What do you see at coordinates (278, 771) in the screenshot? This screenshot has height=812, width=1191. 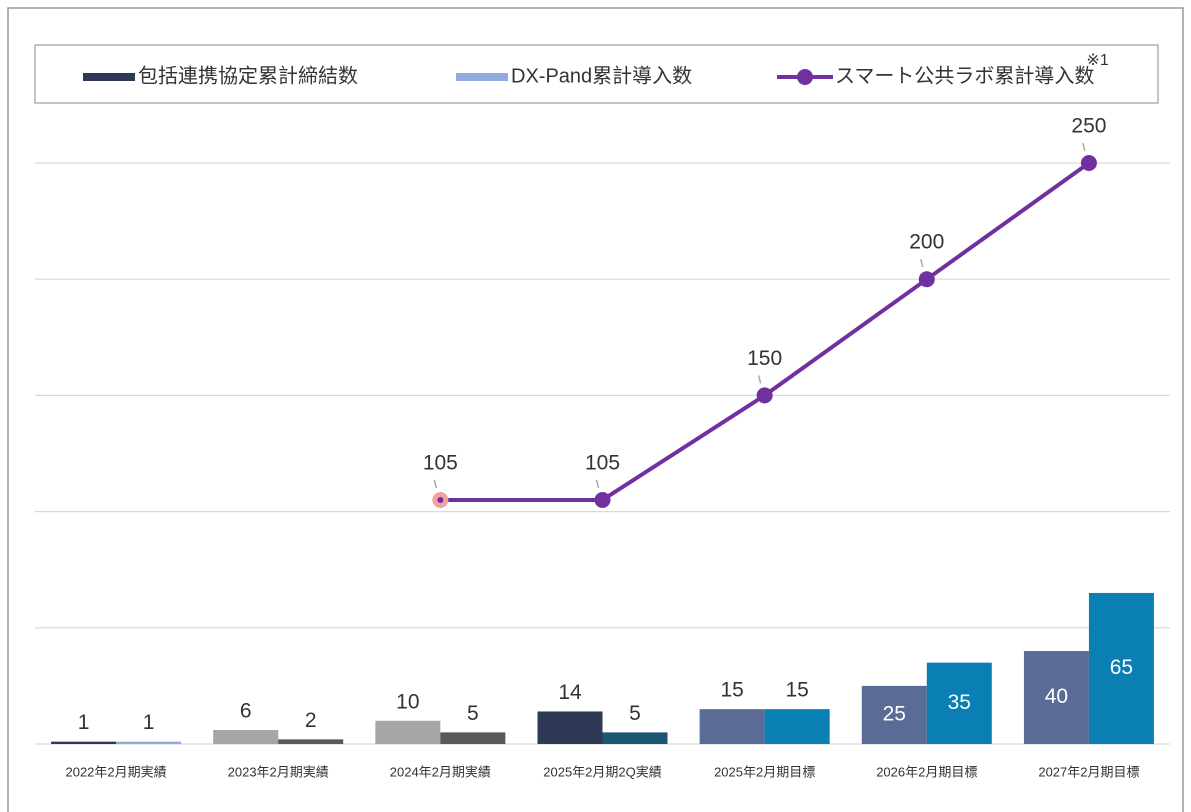 I see `x-tick-label: 2023年2月期実績` at bounding box center [278, 771].